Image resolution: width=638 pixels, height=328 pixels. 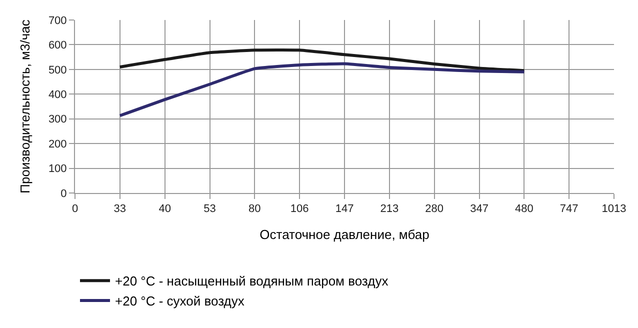 I want to click on x-tick-label: 53, so click(x=210, y=209).